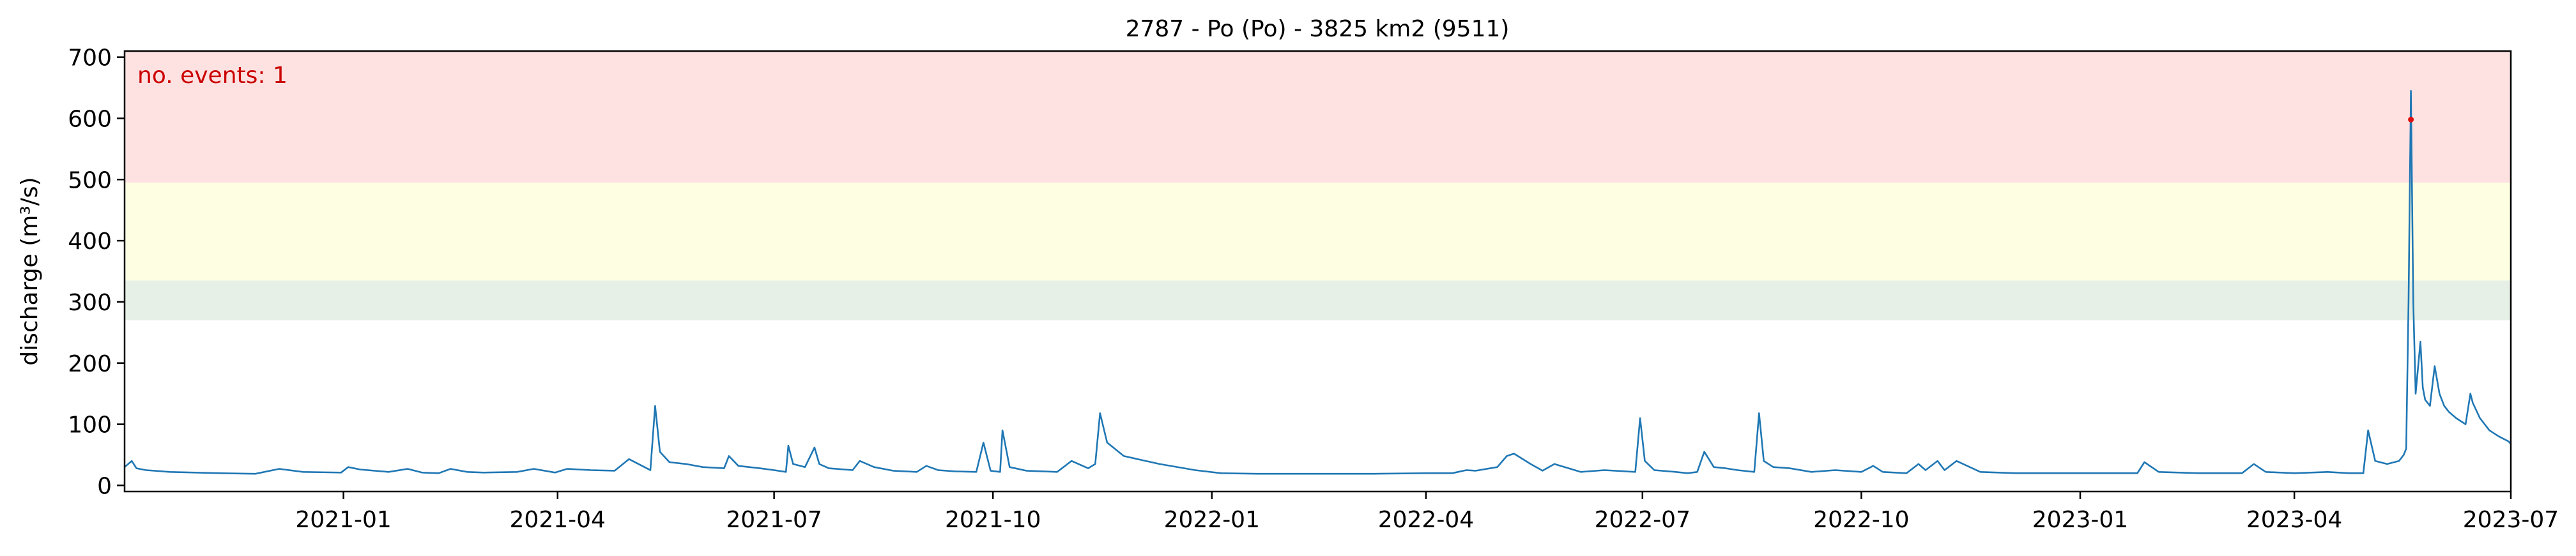 The height and width of the screenshot is (556, 2576). Describe the element at coordinates (2511, 520) in the screenshot. I see `x-tick-label: 2023-07` at that location.